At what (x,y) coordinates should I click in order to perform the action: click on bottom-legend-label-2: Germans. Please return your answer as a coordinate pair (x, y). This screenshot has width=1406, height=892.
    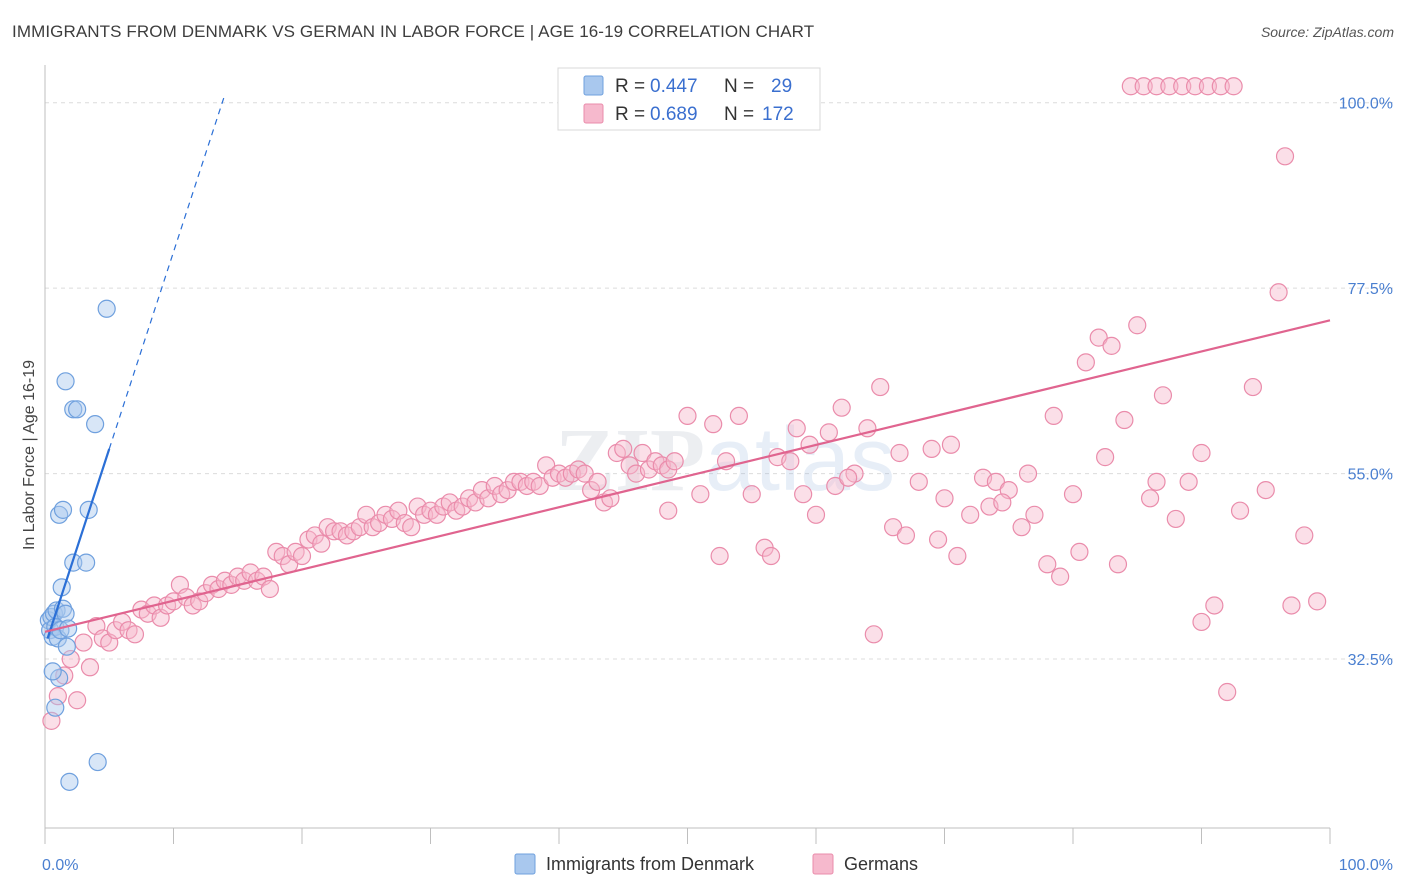
    Looking at the image, I should click on (881, 864).